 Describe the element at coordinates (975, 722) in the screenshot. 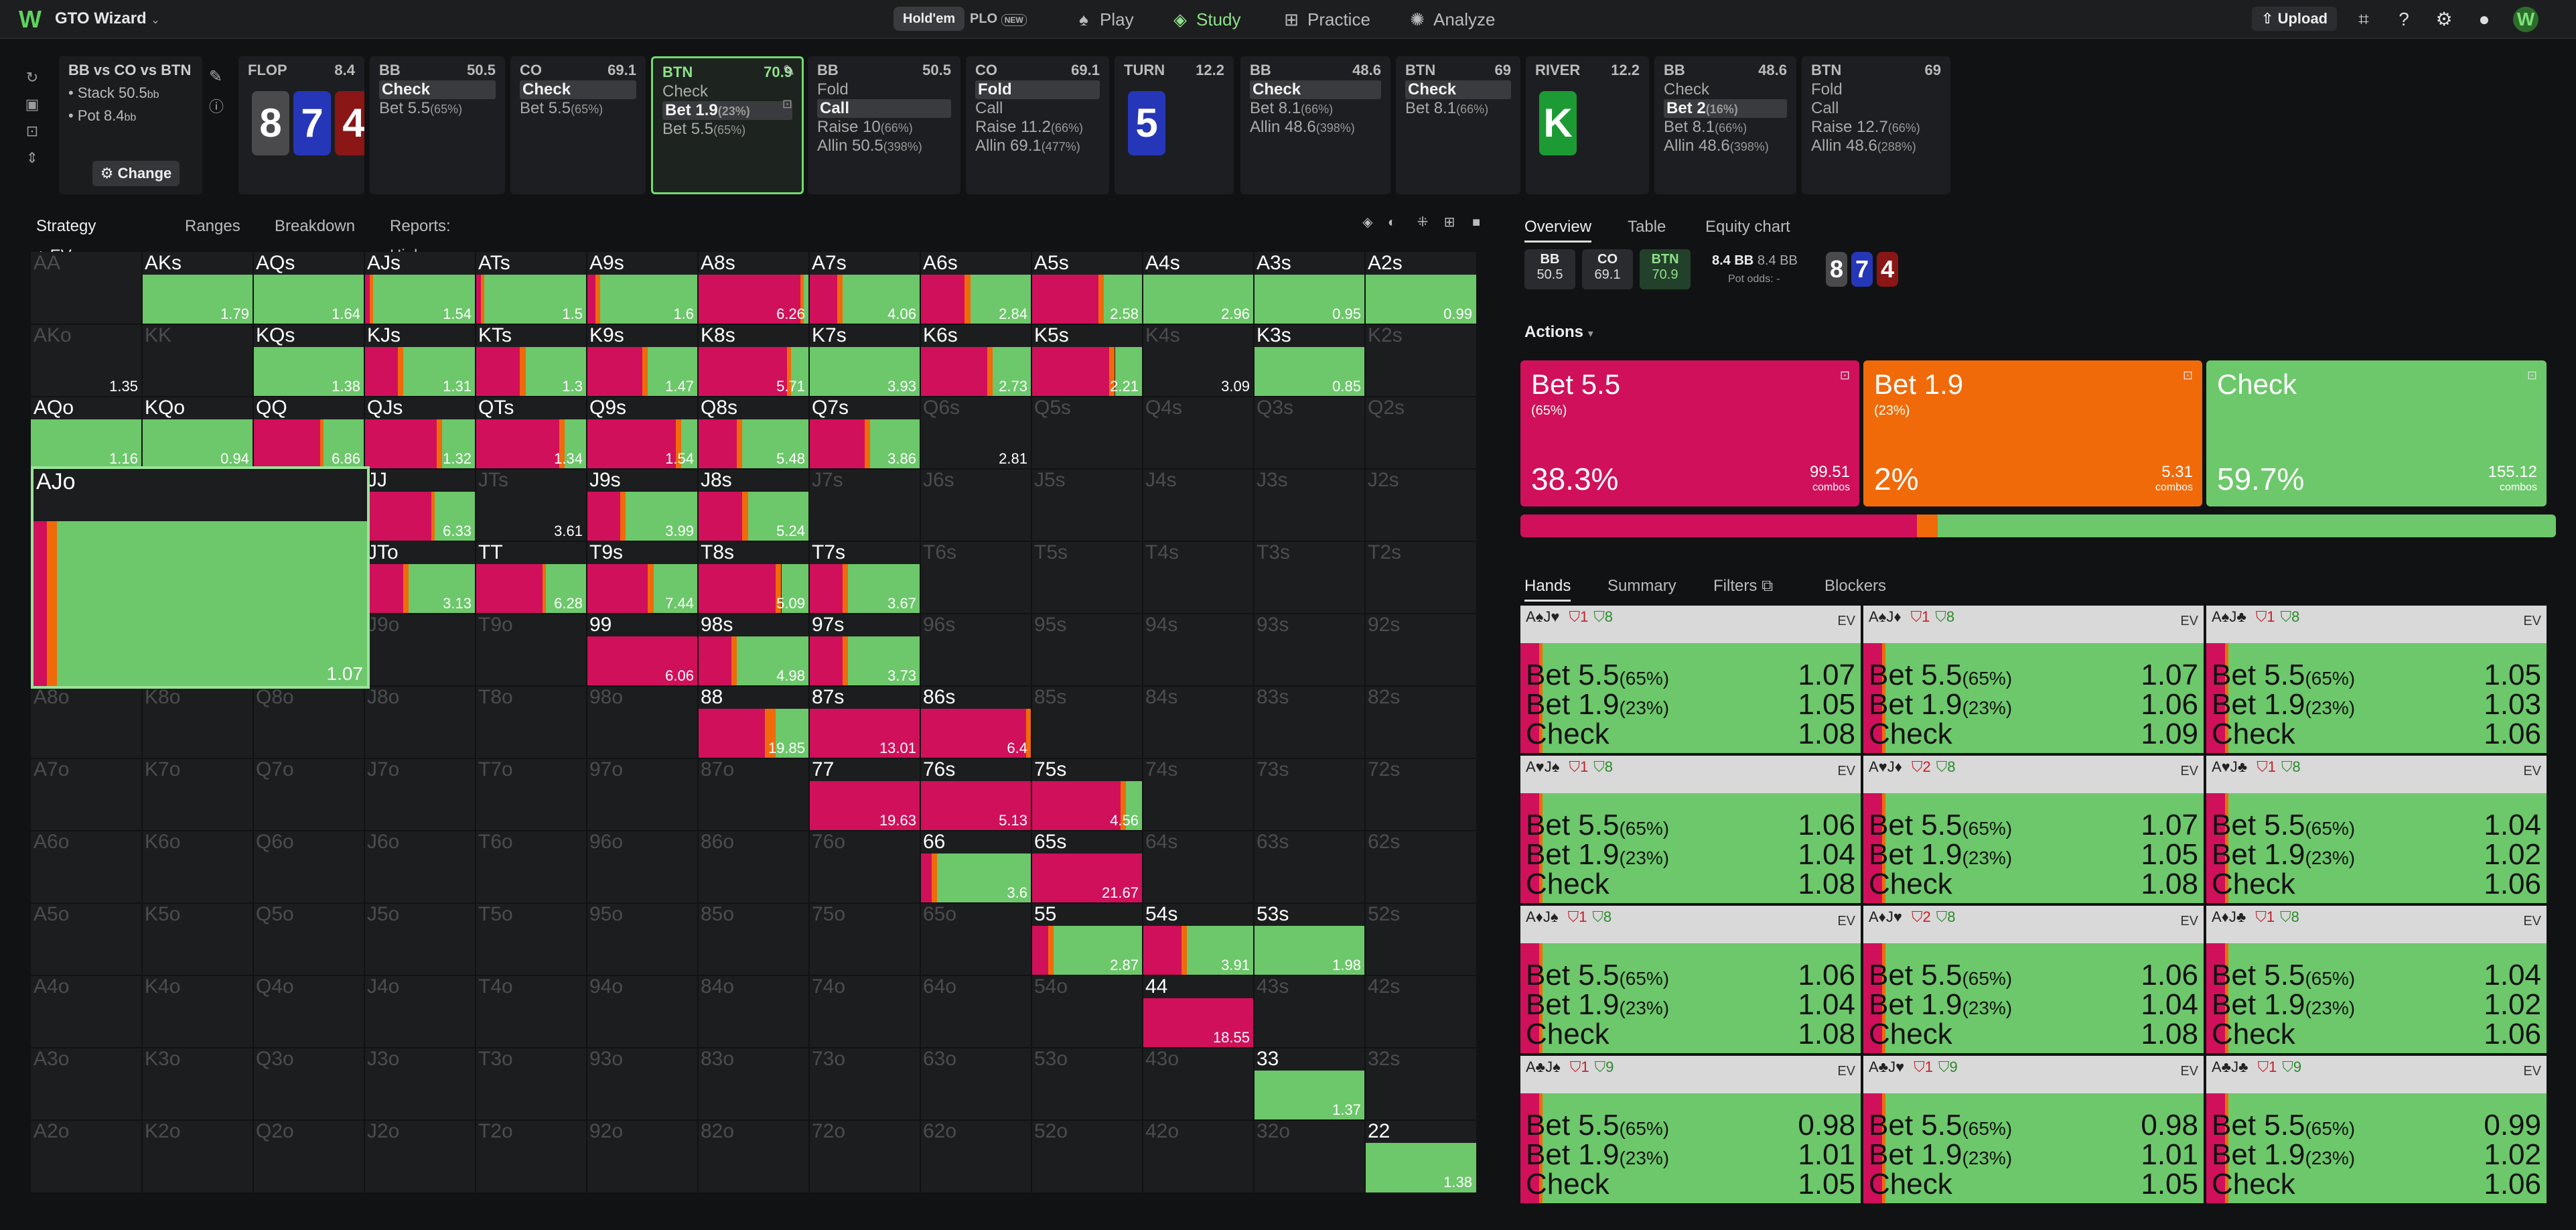

I see `hand-cell: 86s 6.4` at that location.